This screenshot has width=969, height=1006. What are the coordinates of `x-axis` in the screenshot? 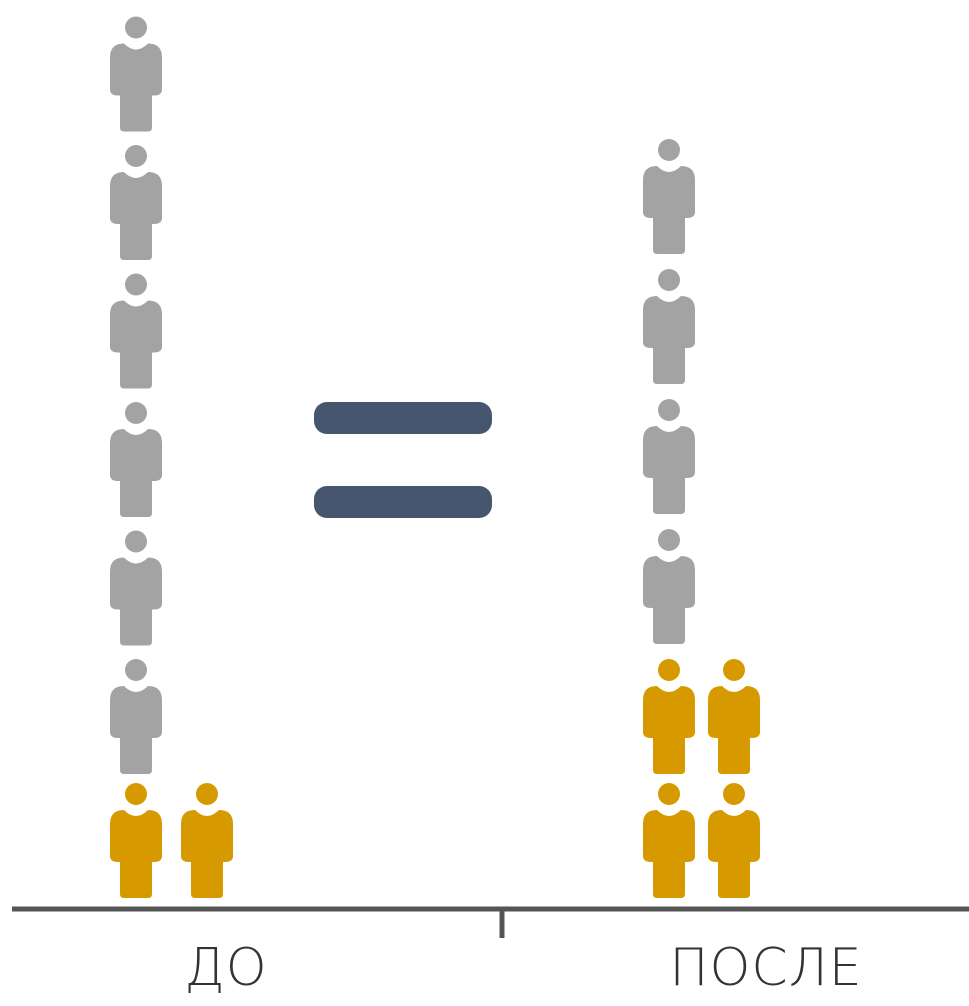 It's located at (490, 922).